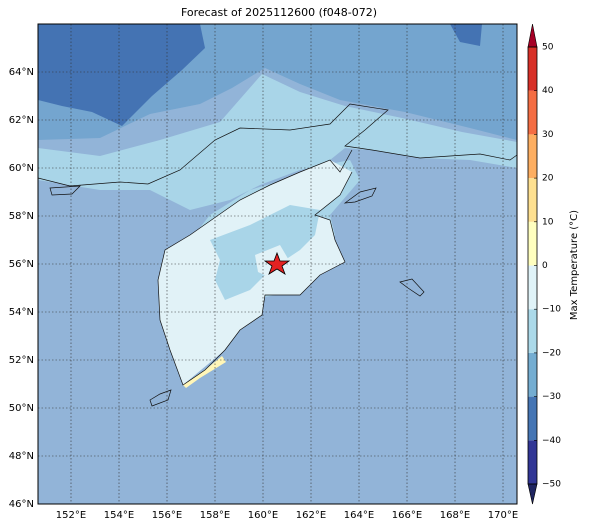 Image resolution: width=592 pixels, height=532 pixels. What do you see at coordinates (551, 353) in the screenshot?
I see `colorbar-tick-label: −20` at bounding box center [551, 353].